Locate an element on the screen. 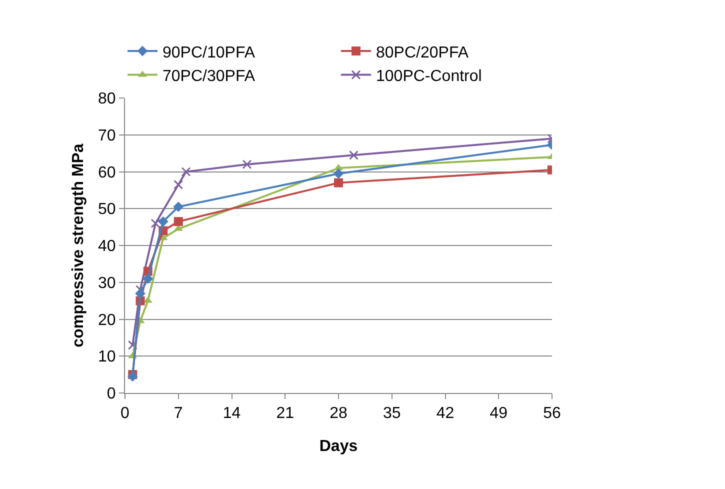 Image resolution: width=725 pixels, height=489 pixels. y-tick-label: 80 is located at coordinates (107, 99).